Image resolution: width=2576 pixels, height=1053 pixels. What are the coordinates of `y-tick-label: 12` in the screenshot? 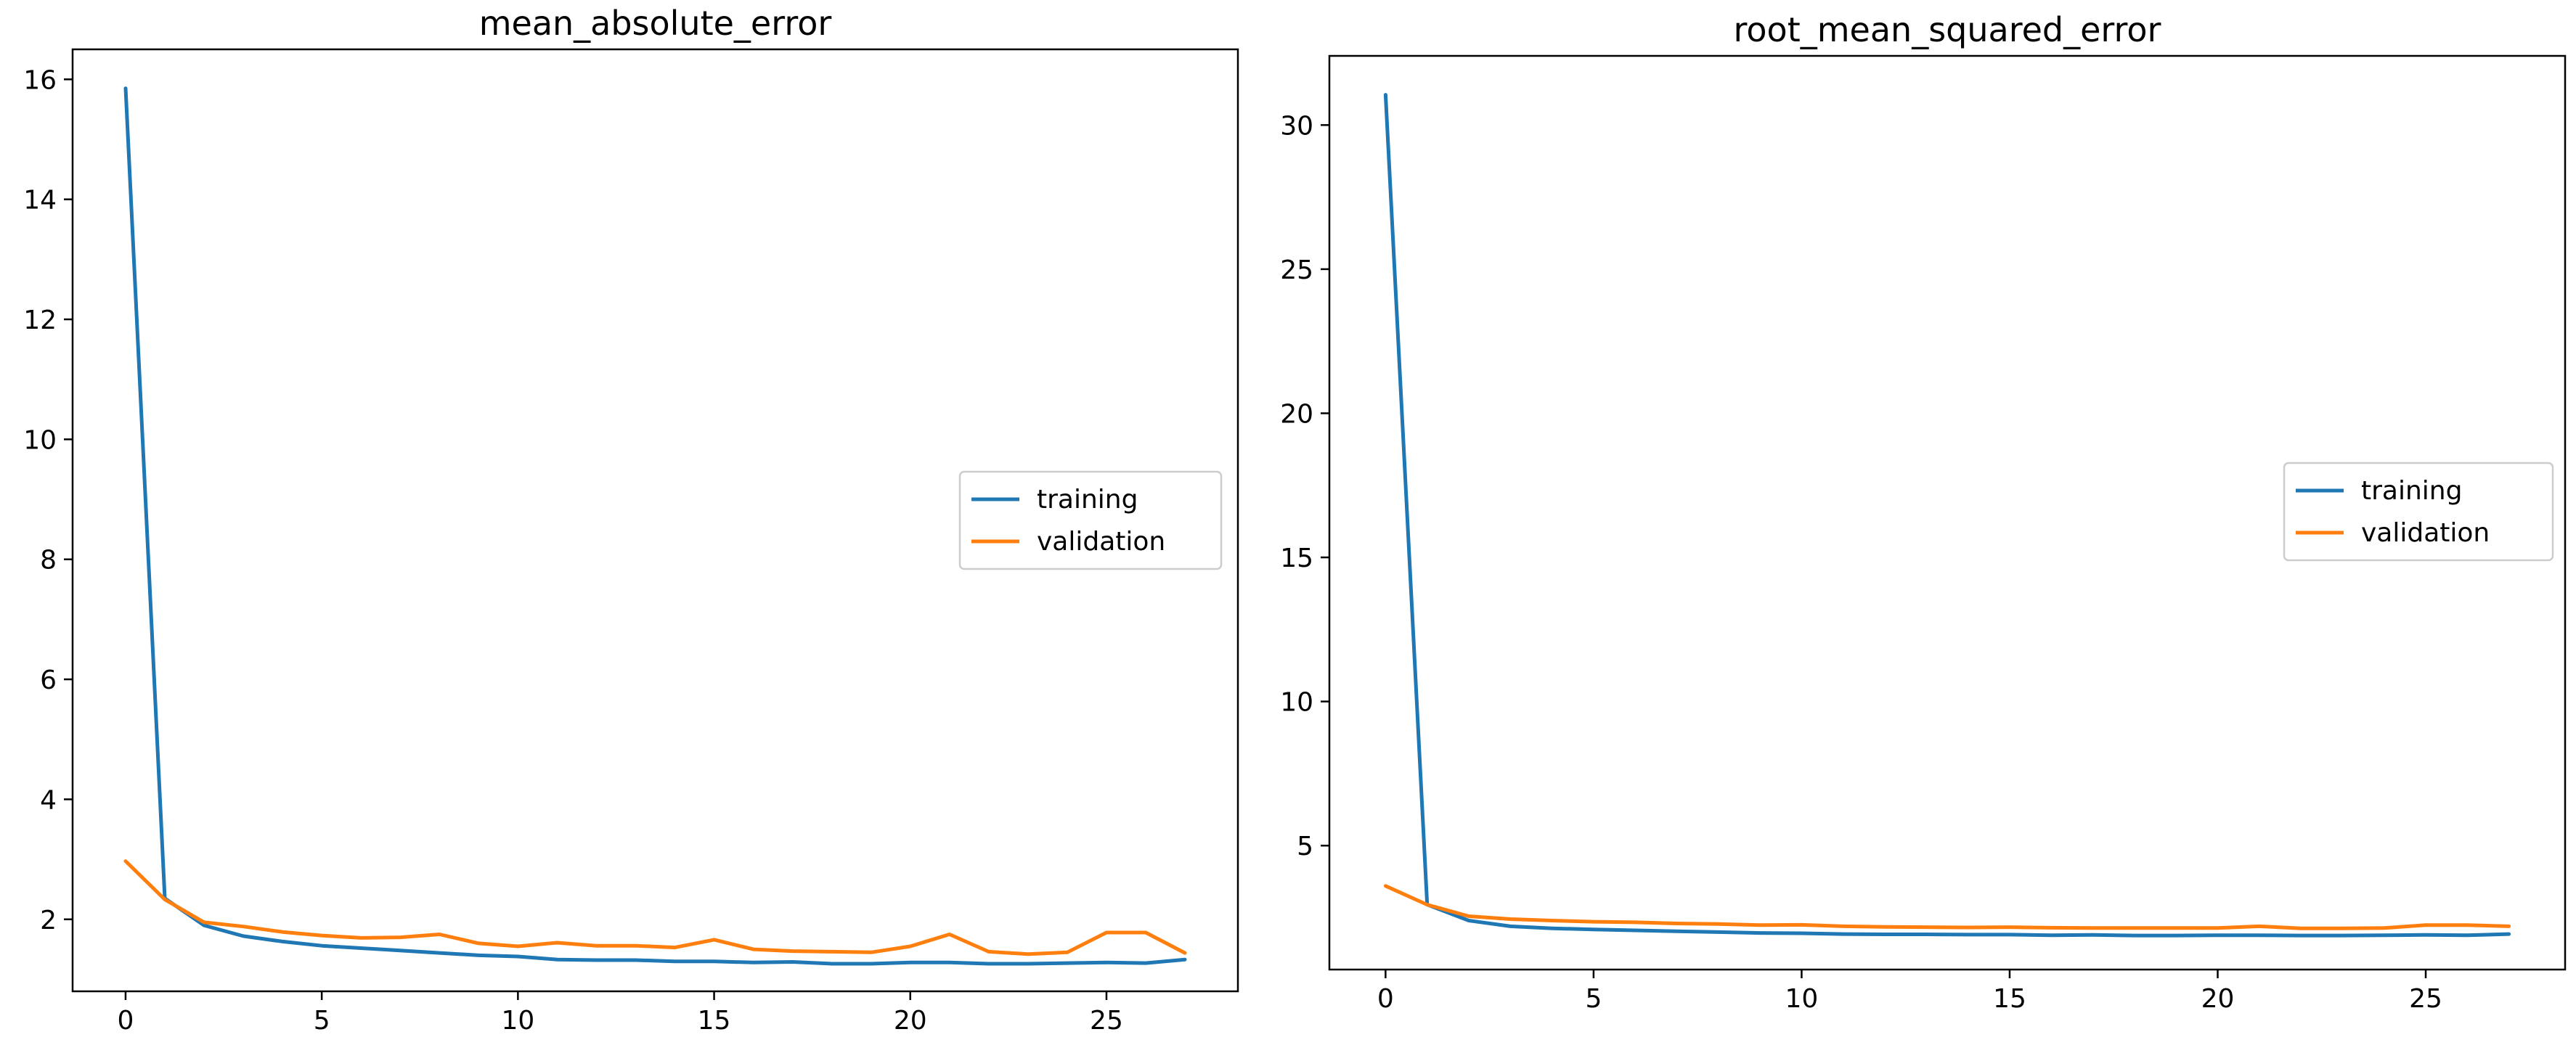 It's located at (40, 321).